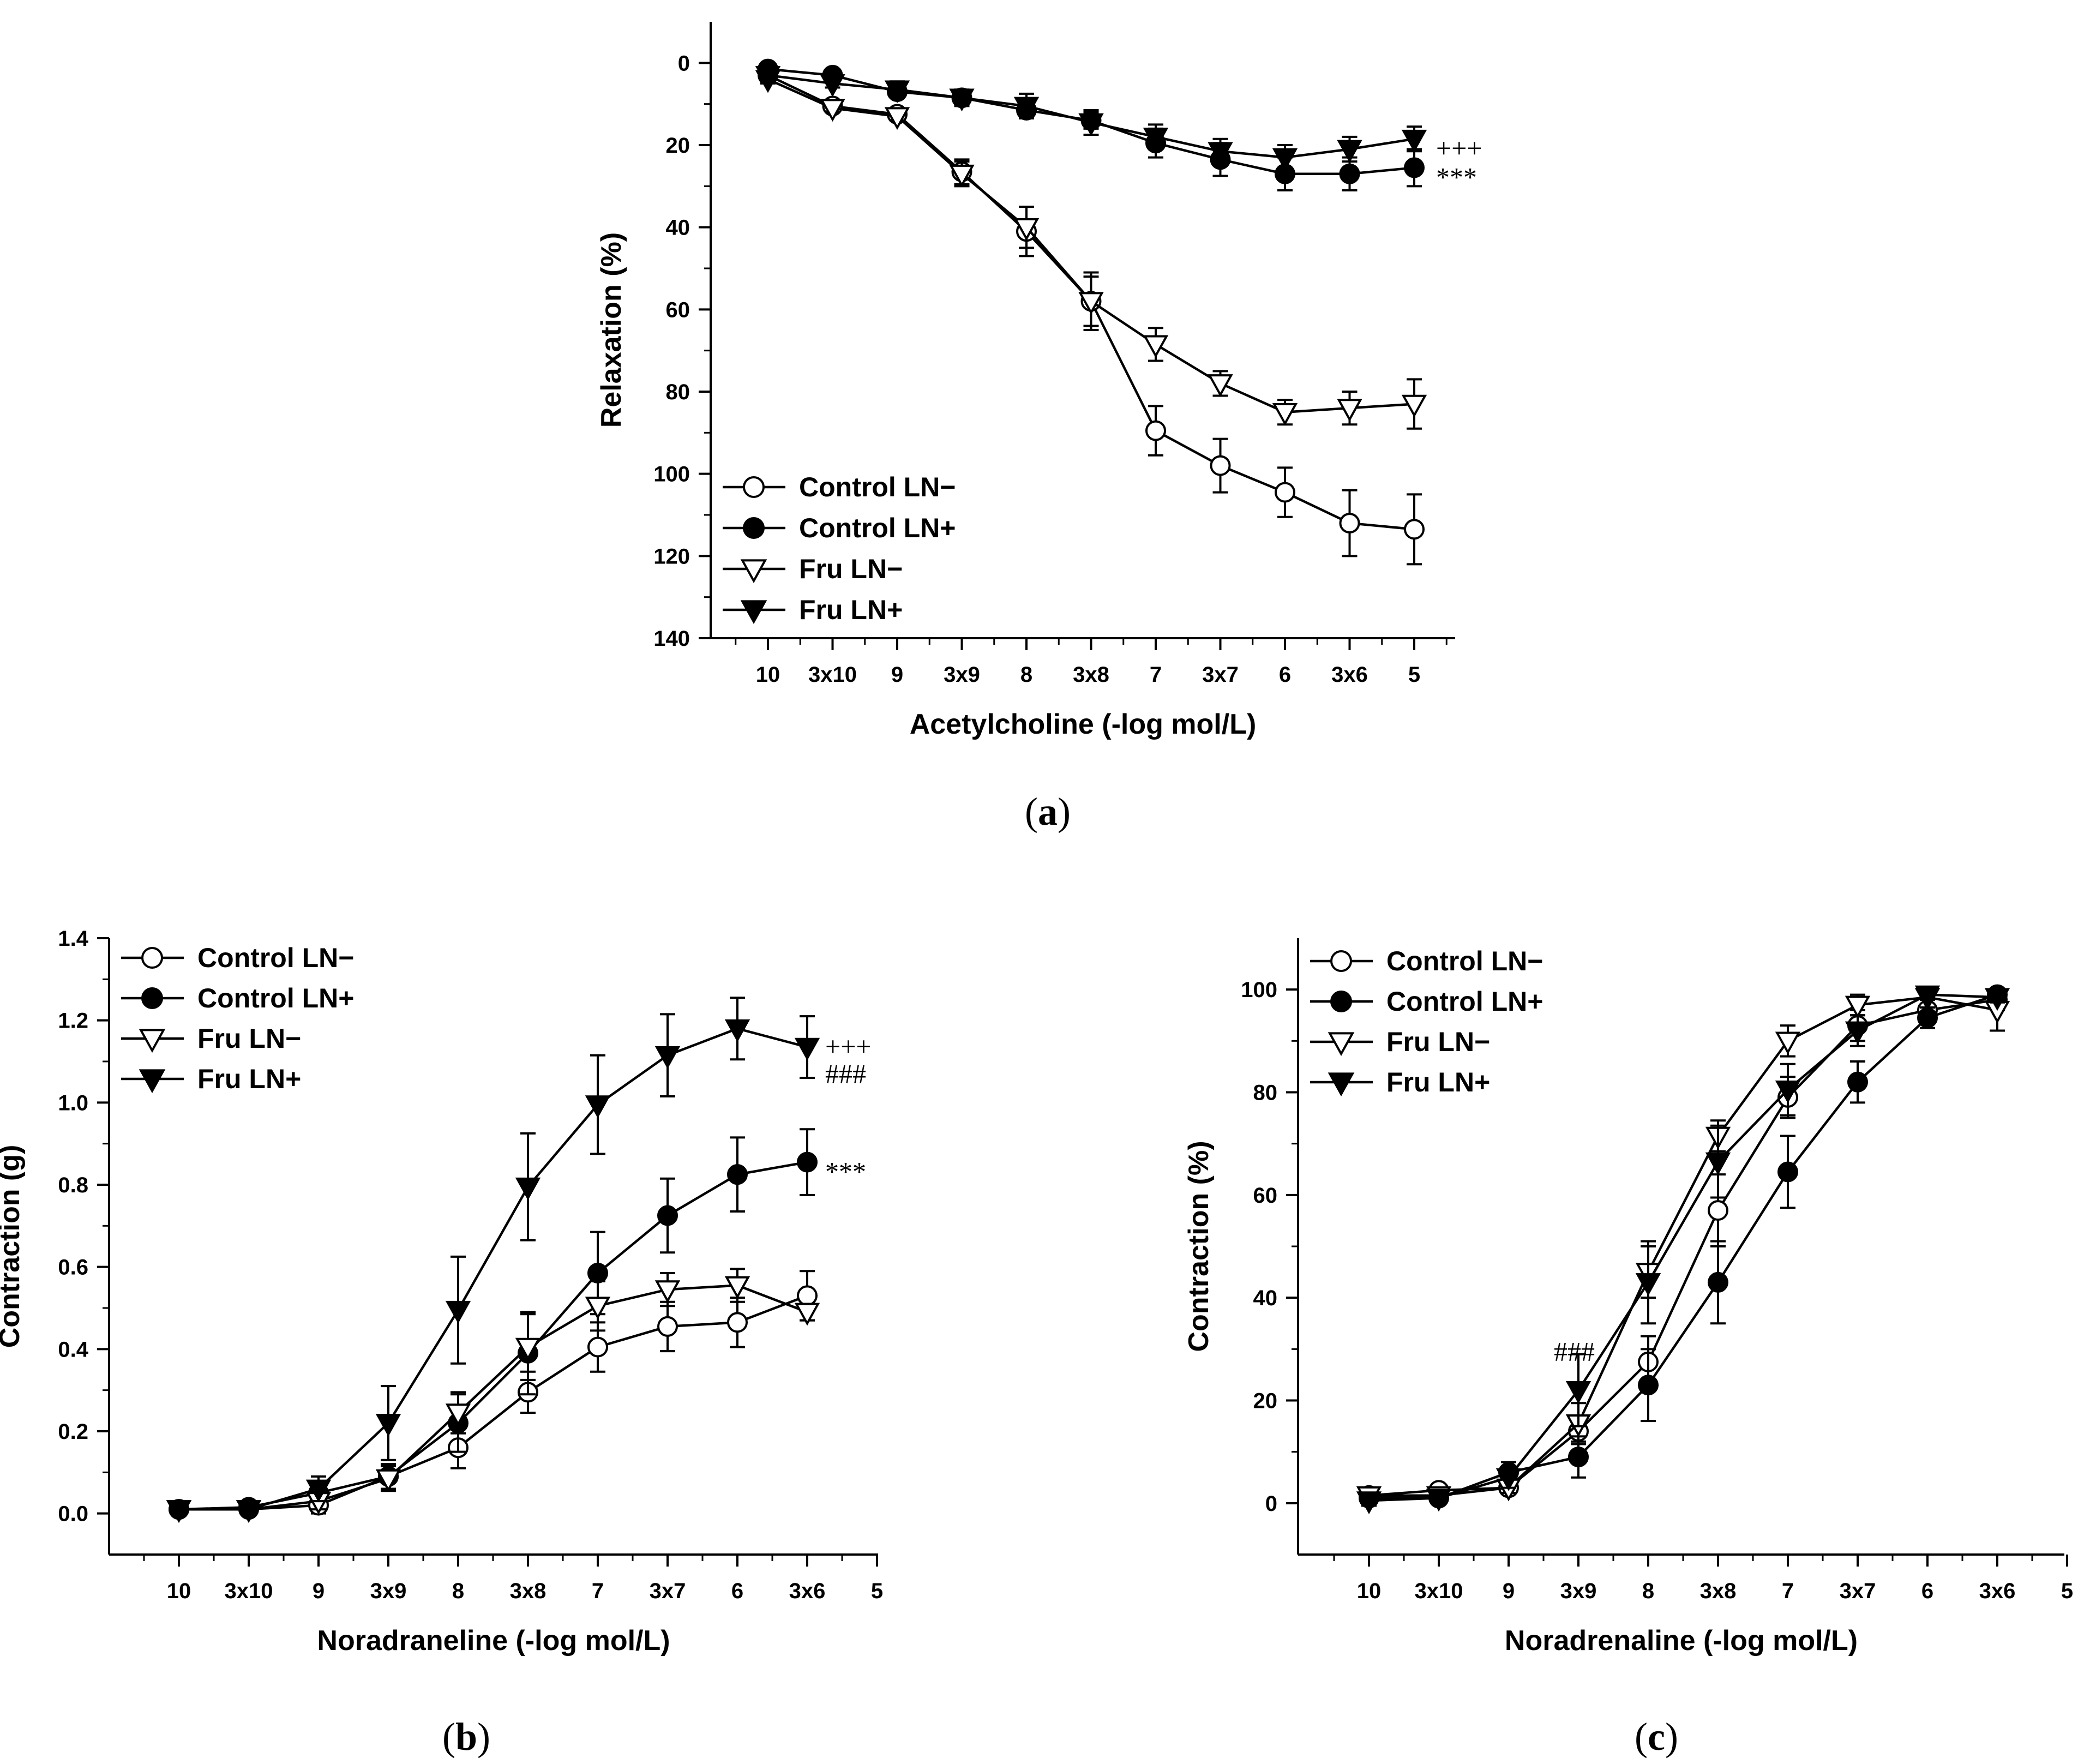  I want to click on chart-b-y-tick-label: 1.0, so click(73, 1103).